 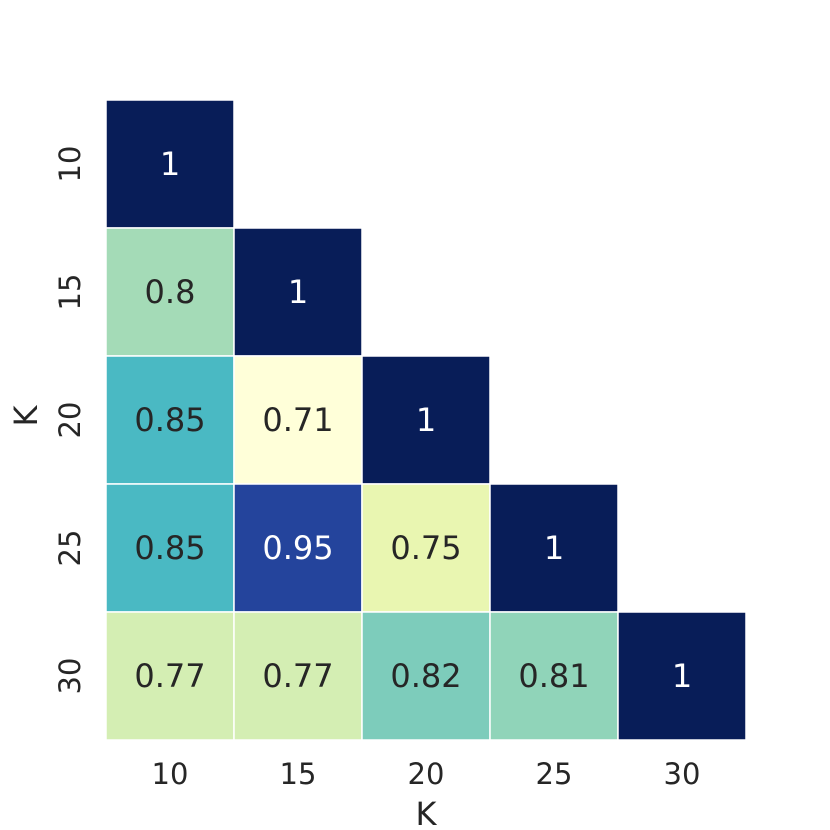 I want to click on x-tick-labels: 10 15 20 25 30, so click(x=426, y=774).